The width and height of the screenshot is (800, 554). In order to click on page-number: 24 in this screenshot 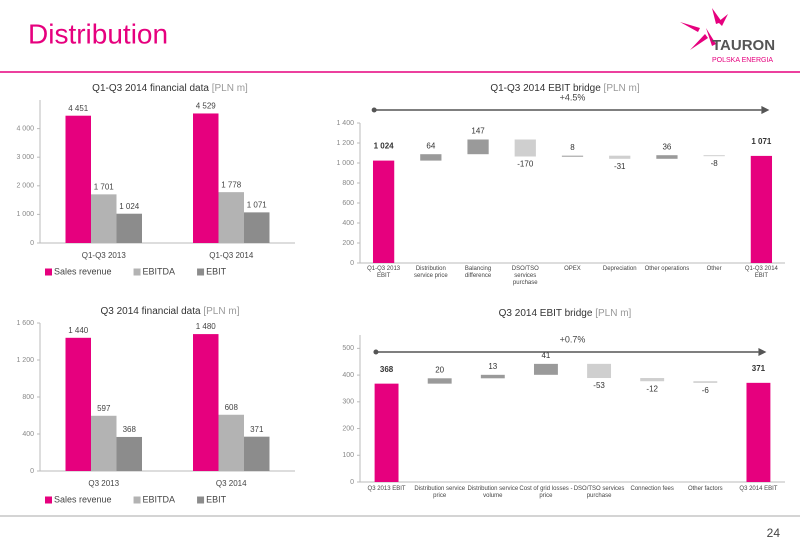, I will do `click(774, 533)`.